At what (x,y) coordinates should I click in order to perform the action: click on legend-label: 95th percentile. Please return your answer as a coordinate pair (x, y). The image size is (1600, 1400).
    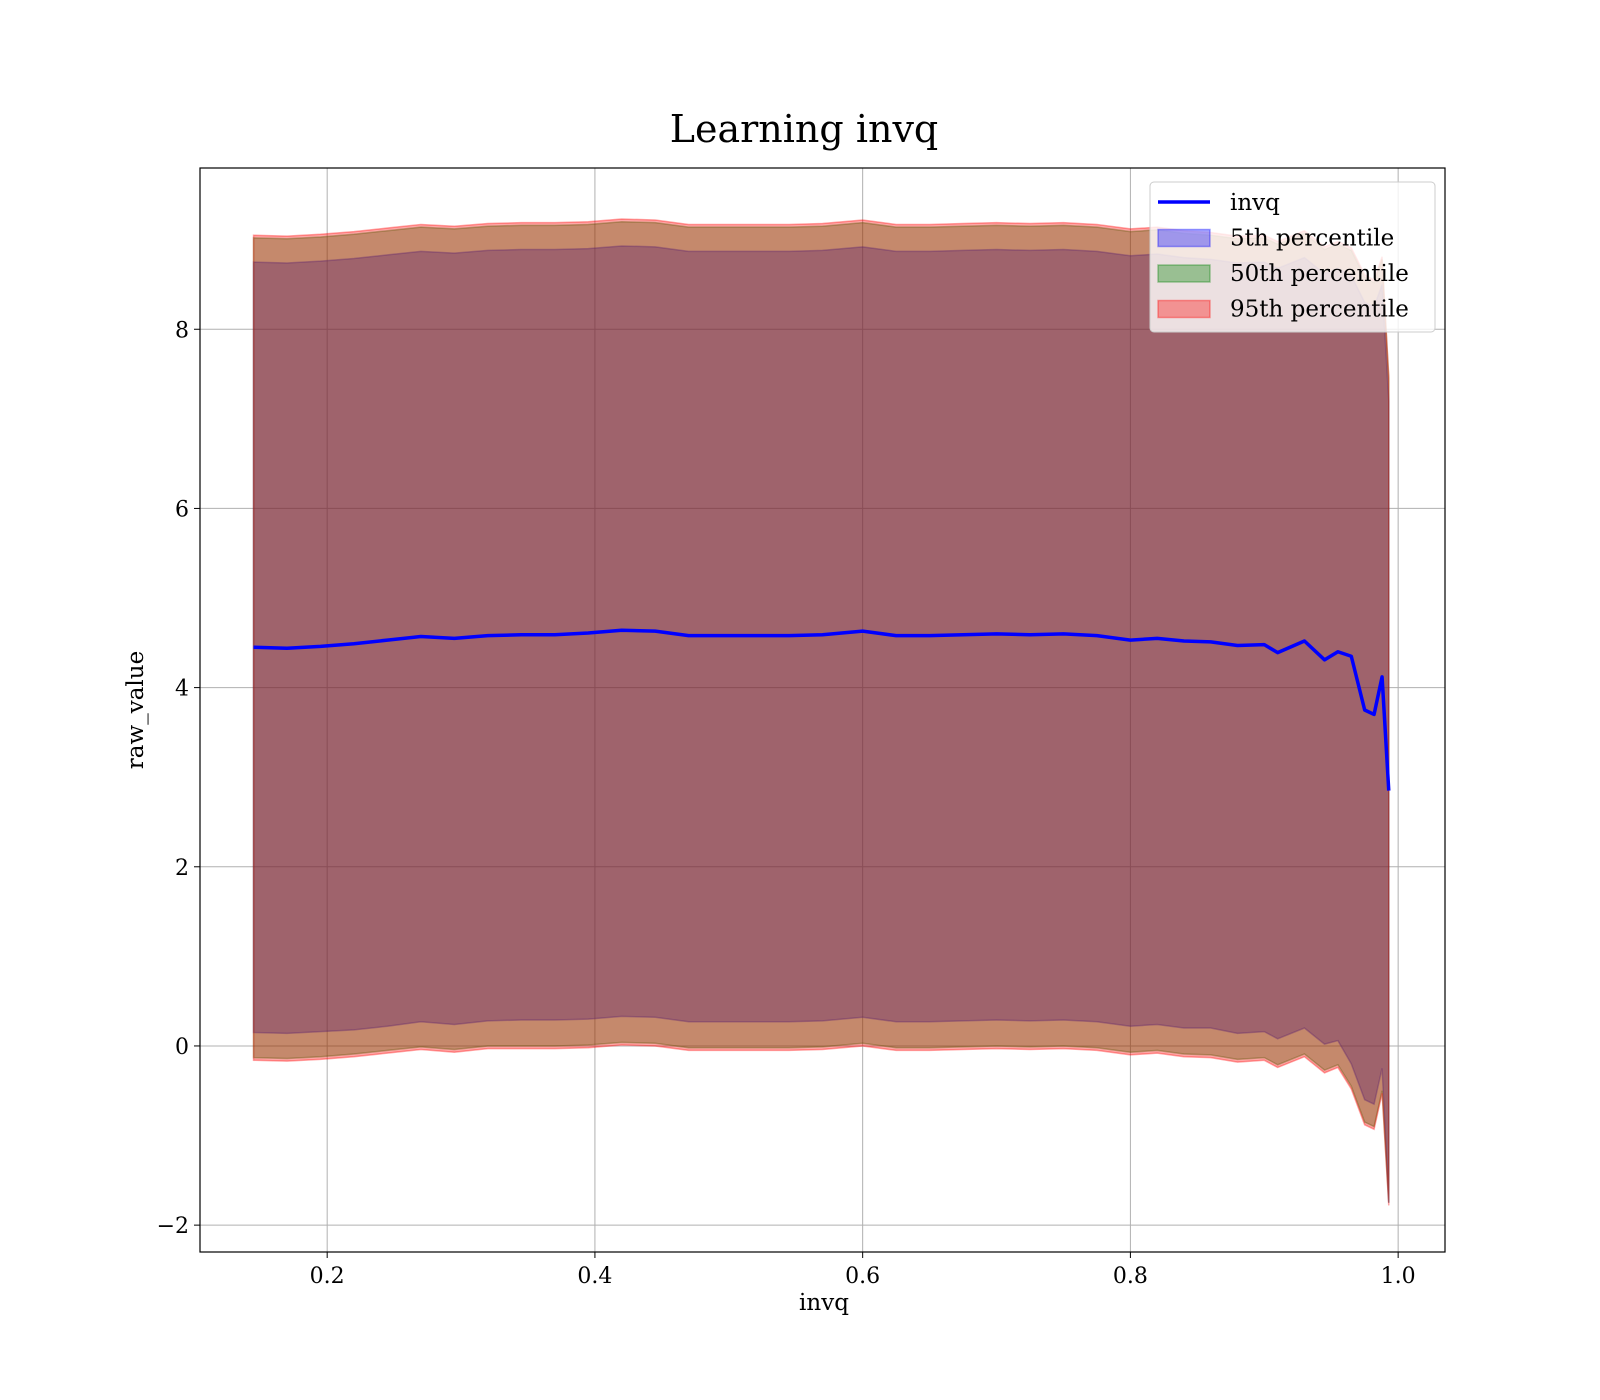
    Looking at the image, I should click on (1319, 310).